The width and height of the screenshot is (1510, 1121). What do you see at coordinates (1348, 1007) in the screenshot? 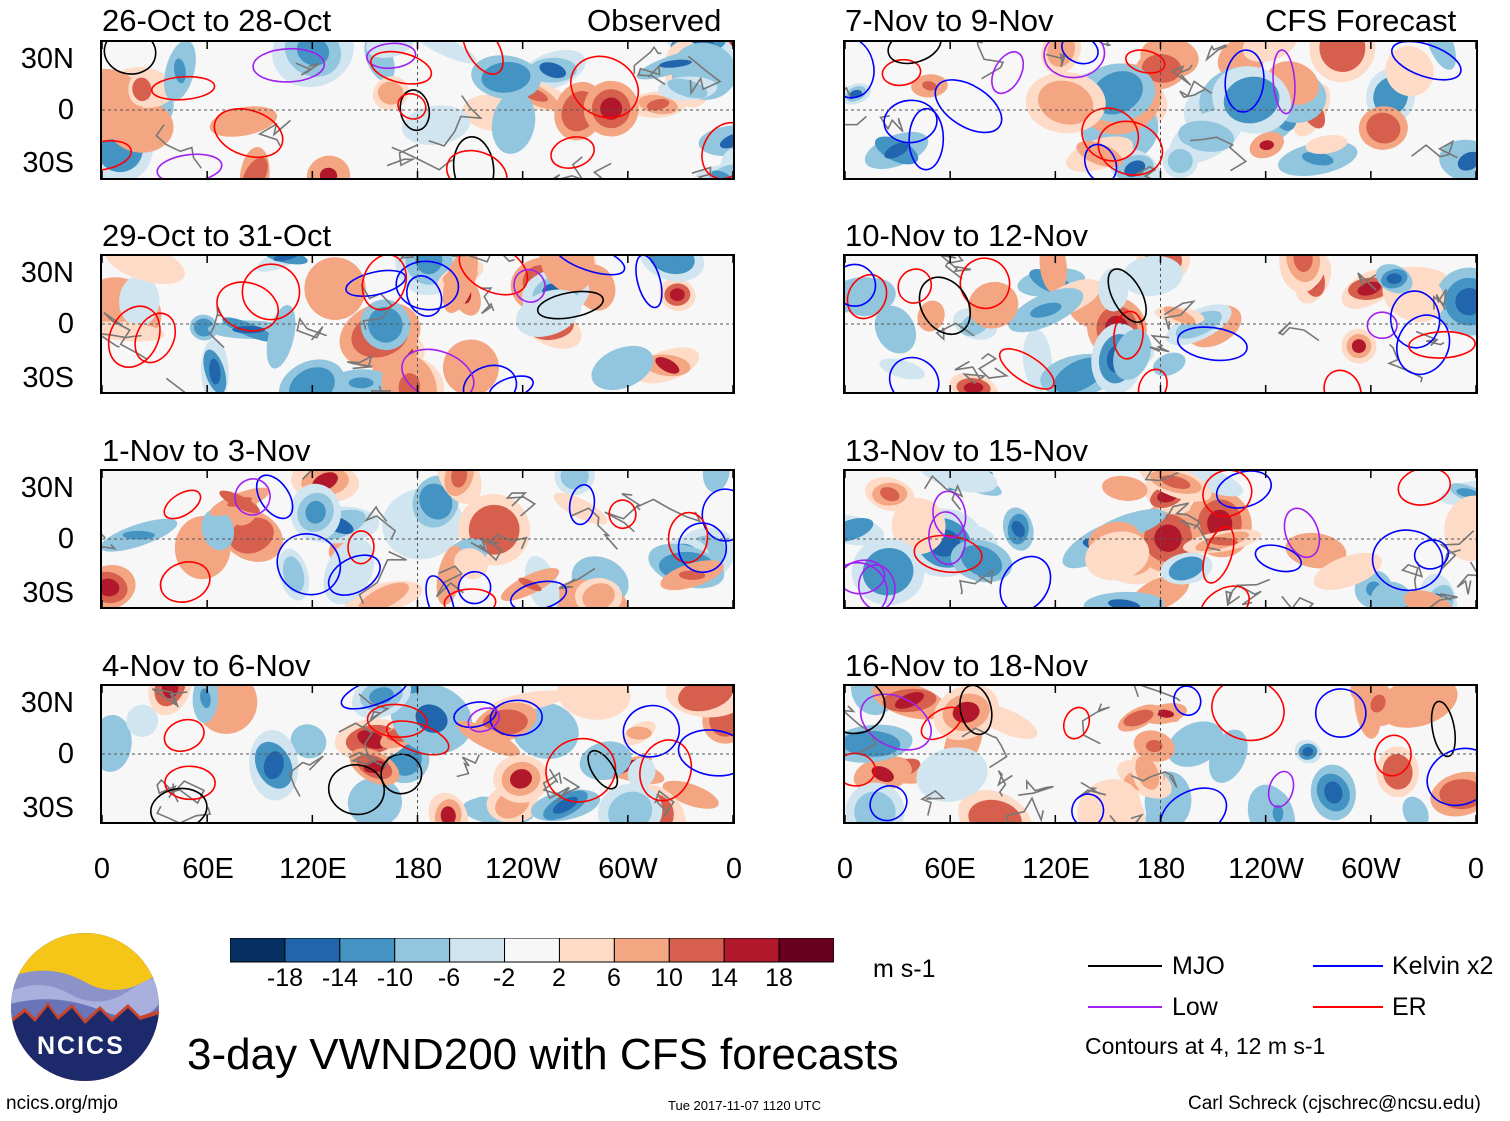
I see `legend-swatch-er` at bounding box center [1348, 1007].